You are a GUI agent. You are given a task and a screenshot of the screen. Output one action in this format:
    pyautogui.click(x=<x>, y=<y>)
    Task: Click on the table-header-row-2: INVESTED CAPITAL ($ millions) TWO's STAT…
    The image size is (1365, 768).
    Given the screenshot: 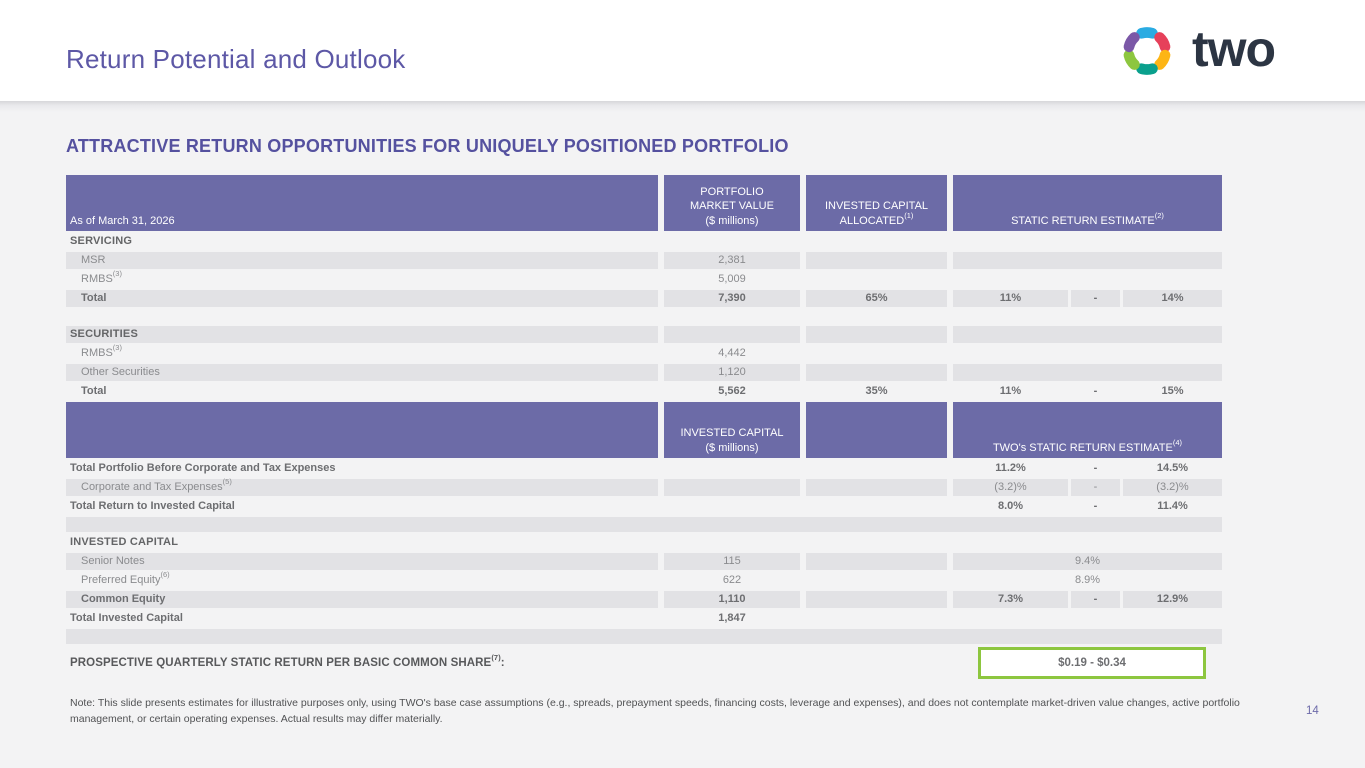 What is the action you would take?
    pyautogui.click(x=644, y=430)
    